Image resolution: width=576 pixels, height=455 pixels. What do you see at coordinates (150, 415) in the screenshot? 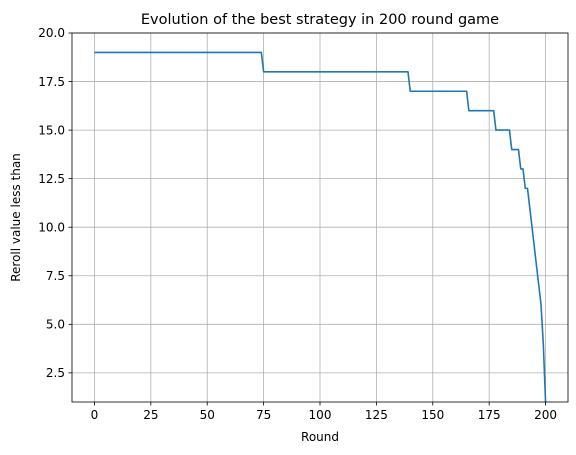
I see `x-tick-label: 25` at bounding box center [150, 415].